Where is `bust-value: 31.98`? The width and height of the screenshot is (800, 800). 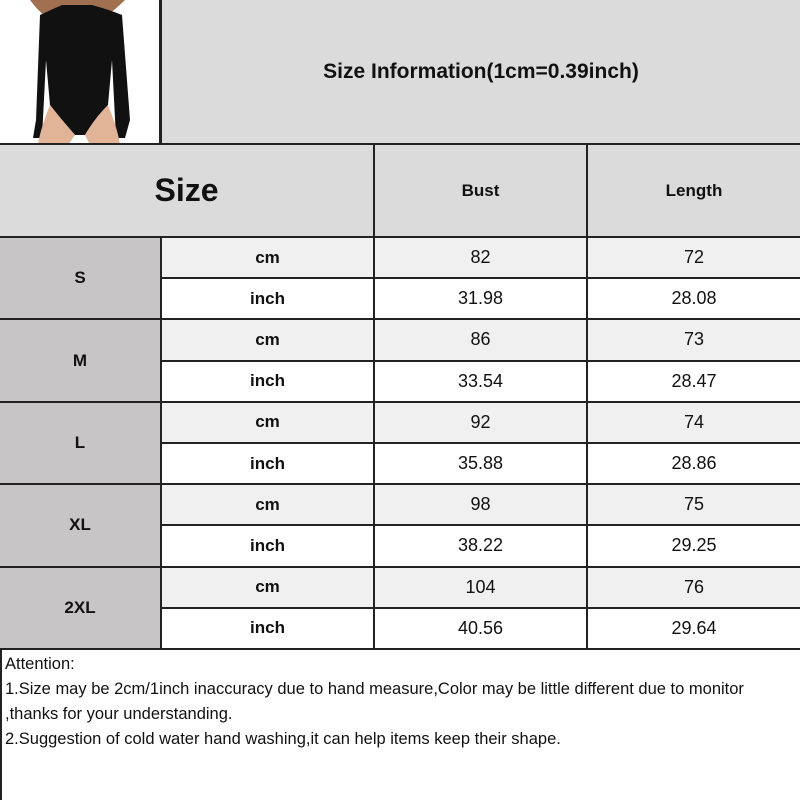
bust-value: 31.98 is located at coordinates (481, 300).